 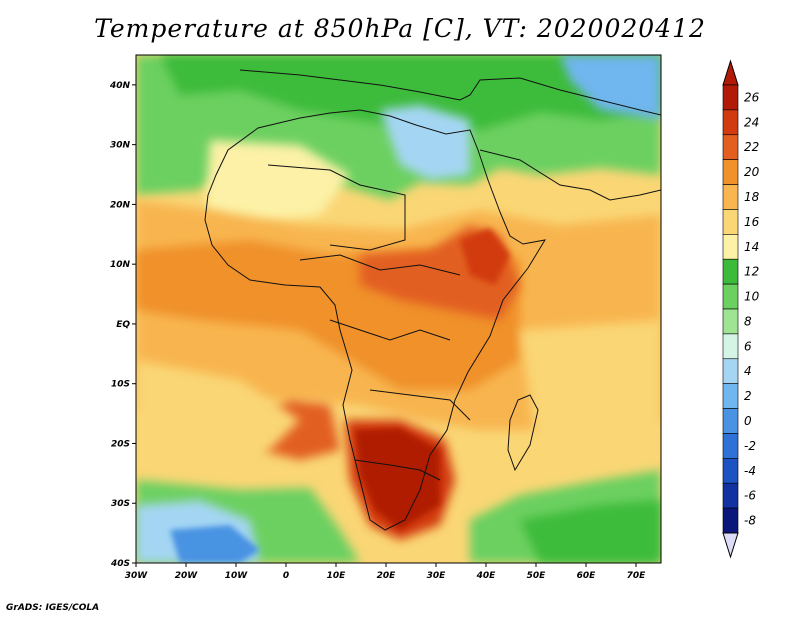 I want to click on x-tick-label: 20E, so click(x=387, y=576).